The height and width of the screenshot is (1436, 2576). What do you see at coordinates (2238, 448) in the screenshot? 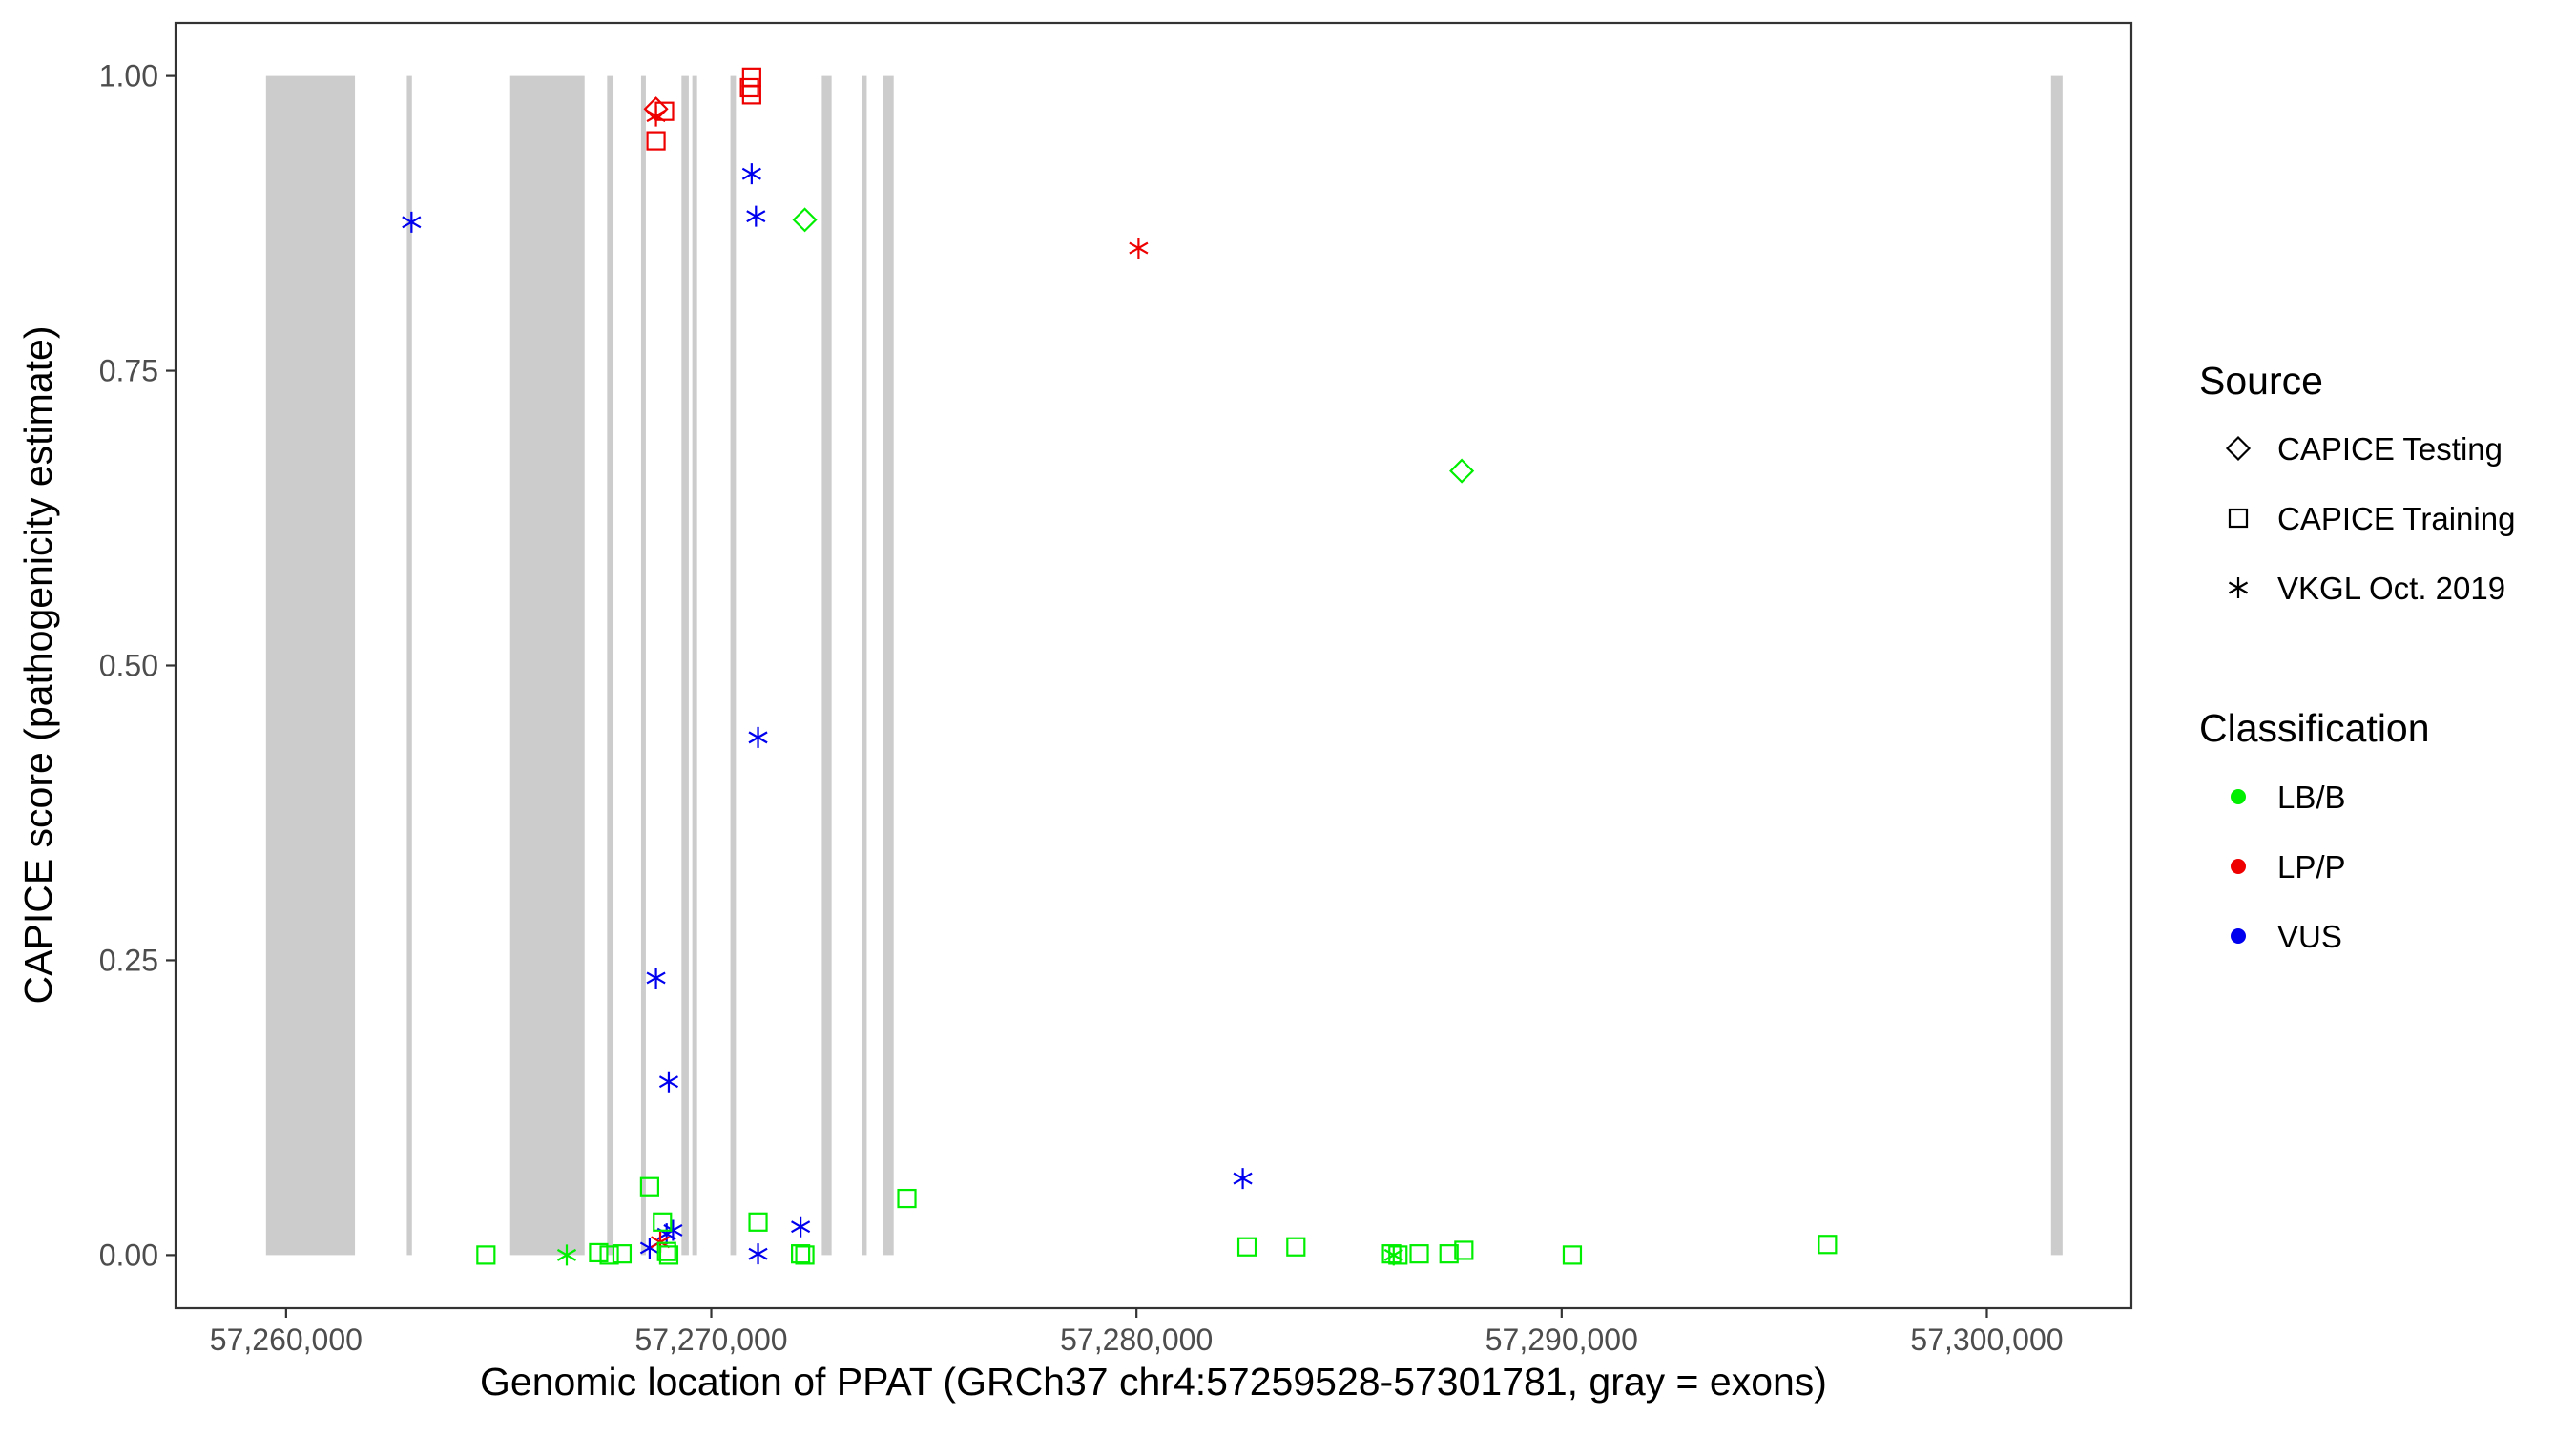
I see `legend-source-key-diamond` at bounding box center [2238, 448].